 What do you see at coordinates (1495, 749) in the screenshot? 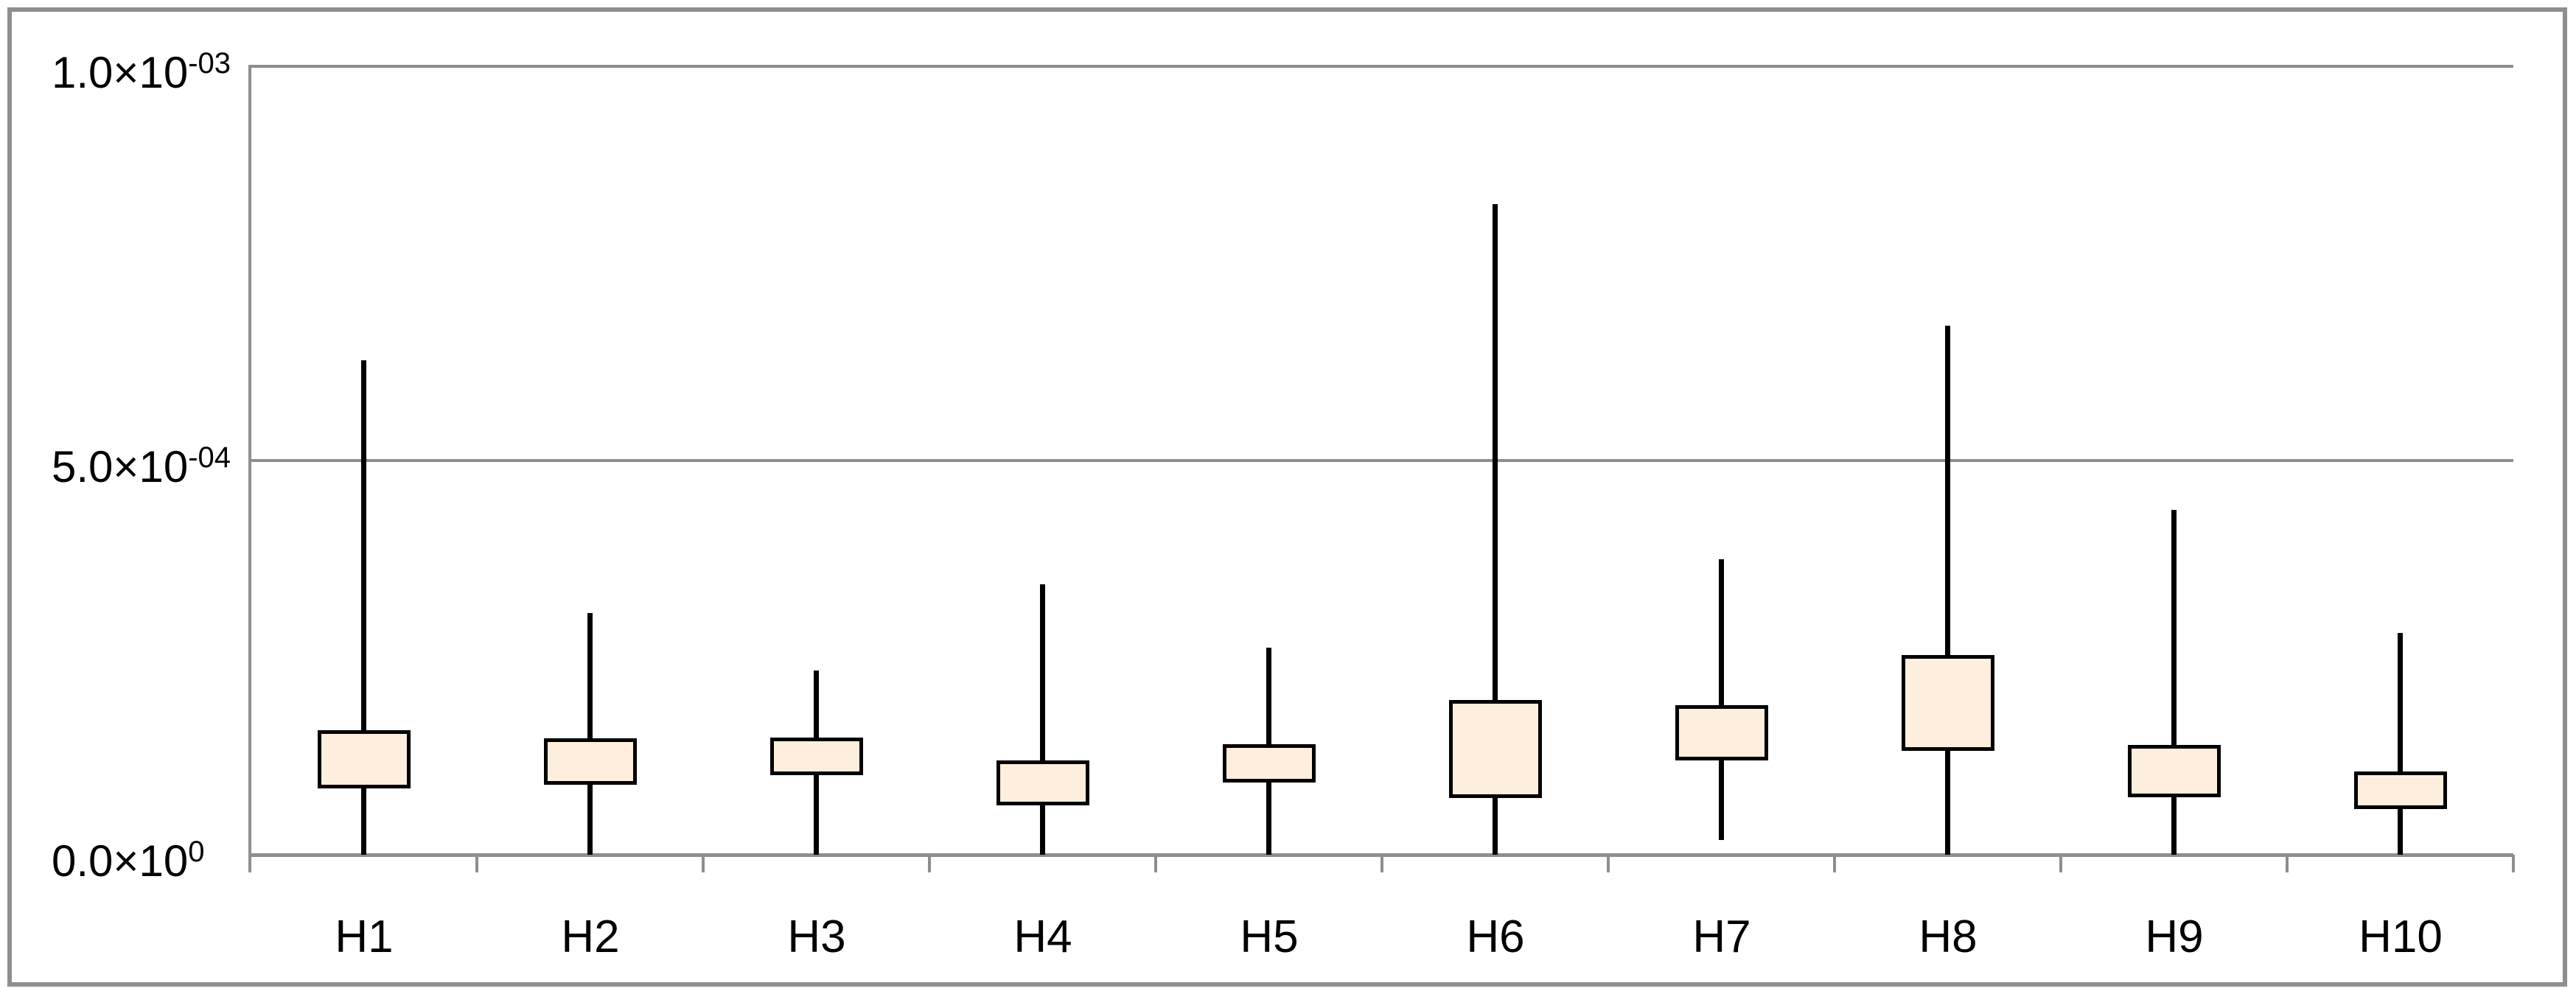
I see `box-H6` at bounding box center [1495, 749].